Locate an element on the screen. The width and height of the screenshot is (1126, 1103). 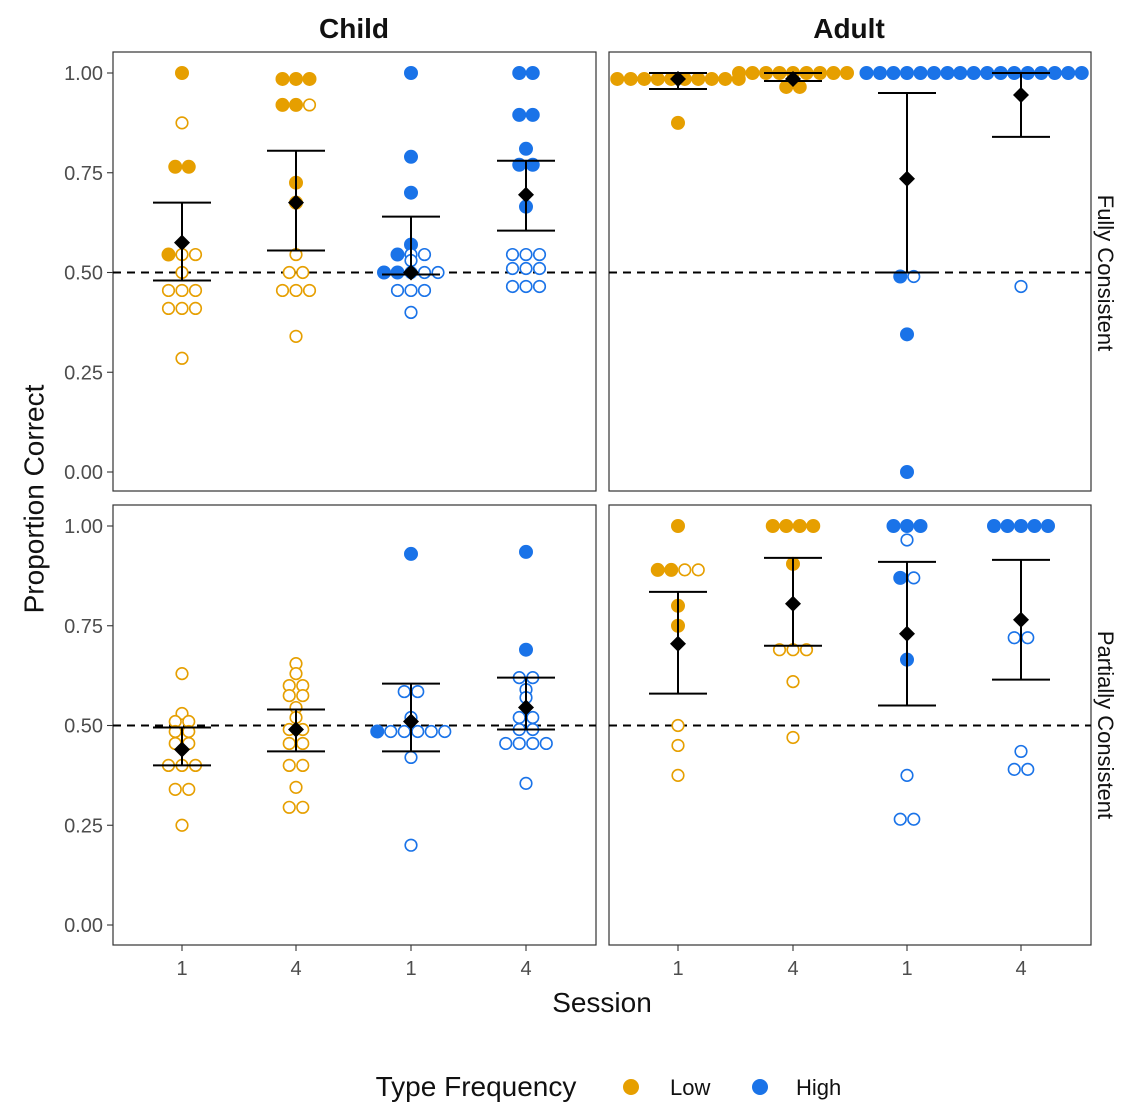
y-tick-label: 0.25 is located at coordinates (83, 373).